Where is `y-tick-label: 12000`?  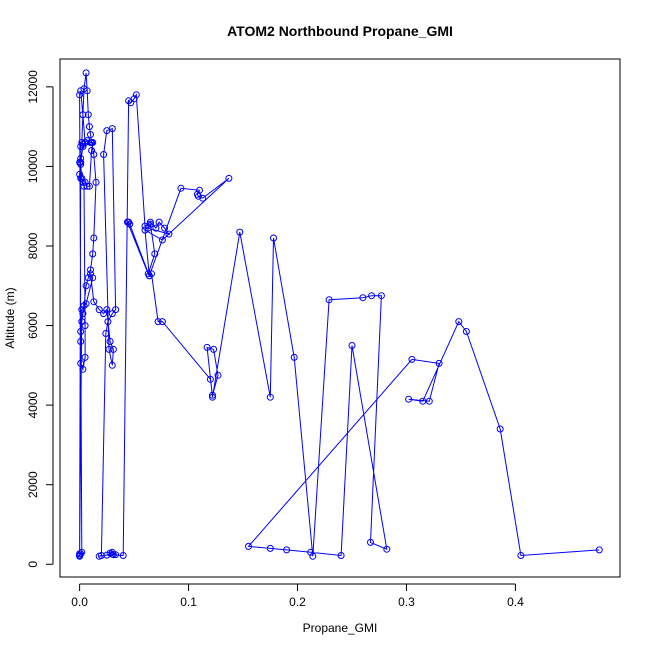
y-tick-label: 12000 is located at coordinates (33, 87).